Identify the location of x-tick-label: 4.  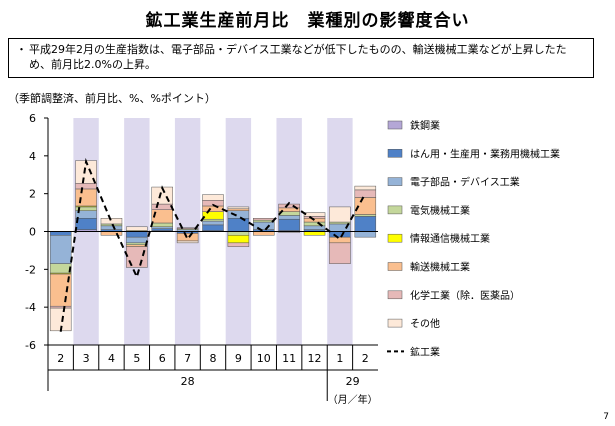
(111, 358).